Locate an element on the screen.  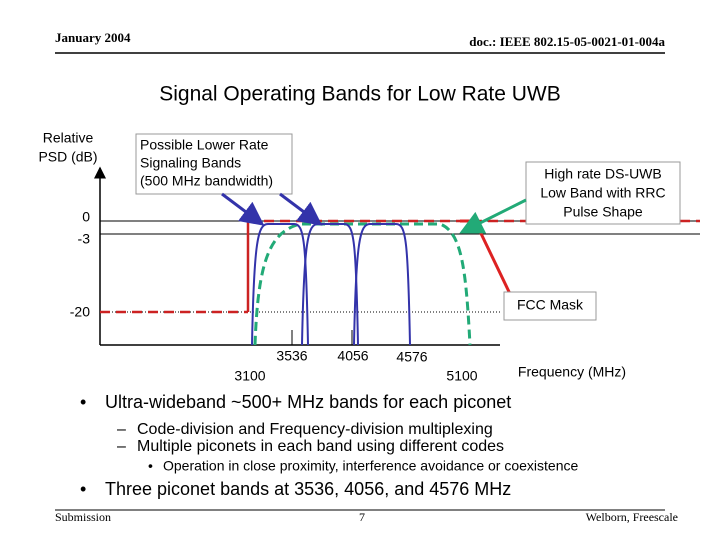
footer-left: Submission is located at coordinates (83, 517).